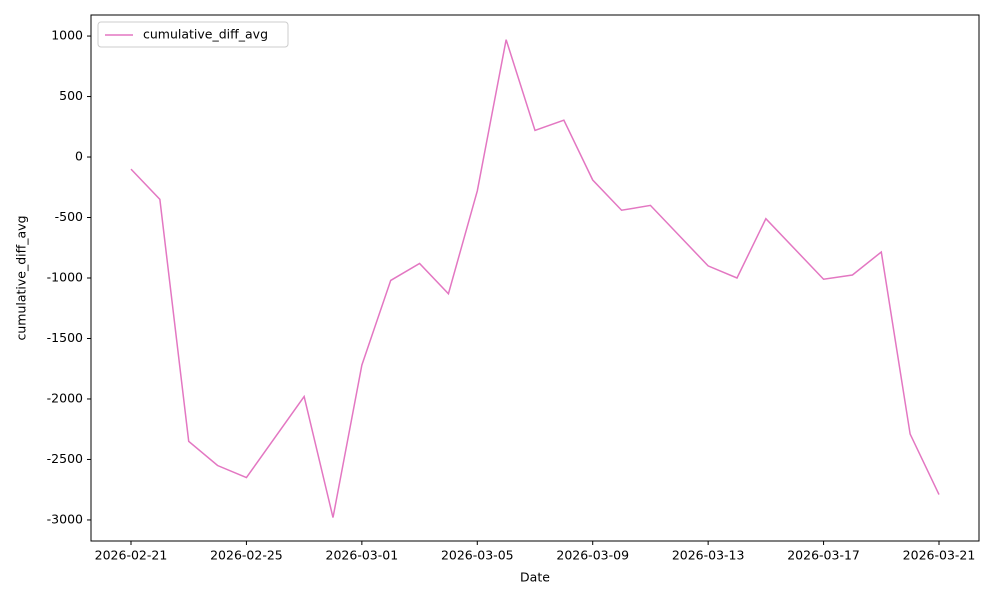  What do you see at coordinates (65, 518) in the screenshot?
I see `y-tick-label: -3000` at bounding box center [65, 518].